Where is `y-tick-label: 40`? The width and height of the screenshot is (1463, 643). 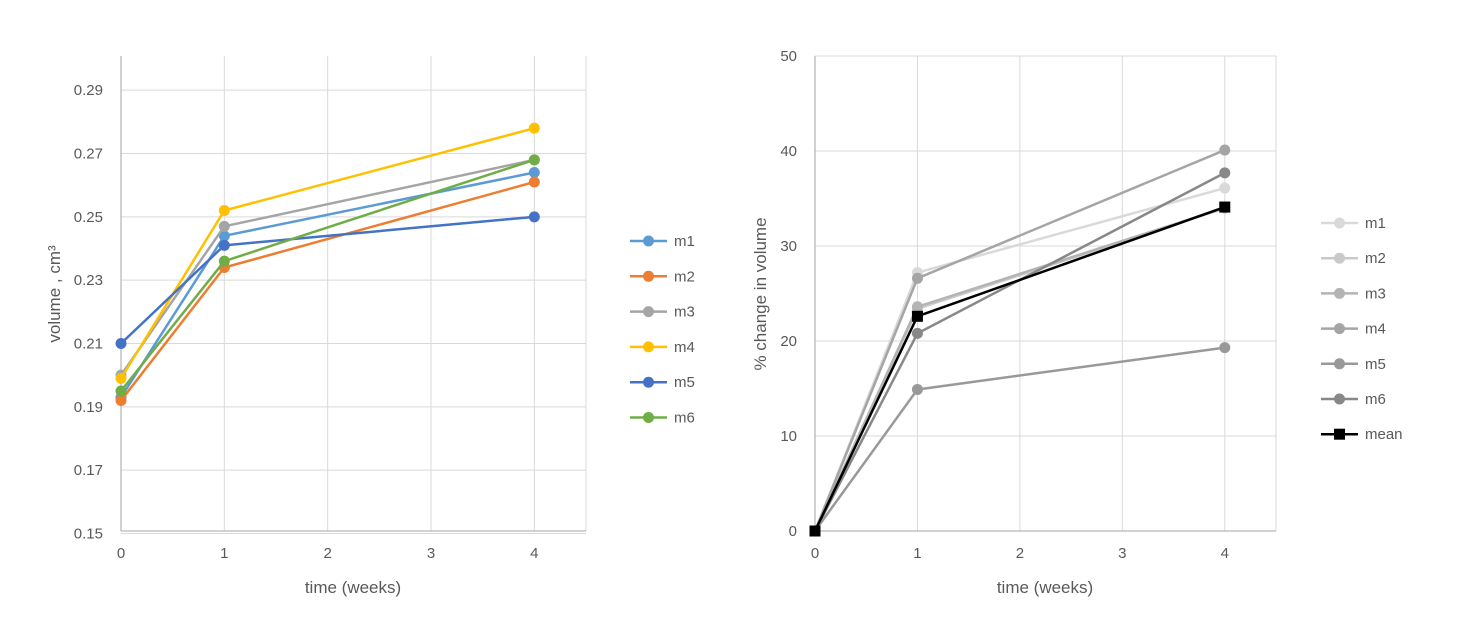
y-tick-label: 40 is located at coordinates (788, 151).